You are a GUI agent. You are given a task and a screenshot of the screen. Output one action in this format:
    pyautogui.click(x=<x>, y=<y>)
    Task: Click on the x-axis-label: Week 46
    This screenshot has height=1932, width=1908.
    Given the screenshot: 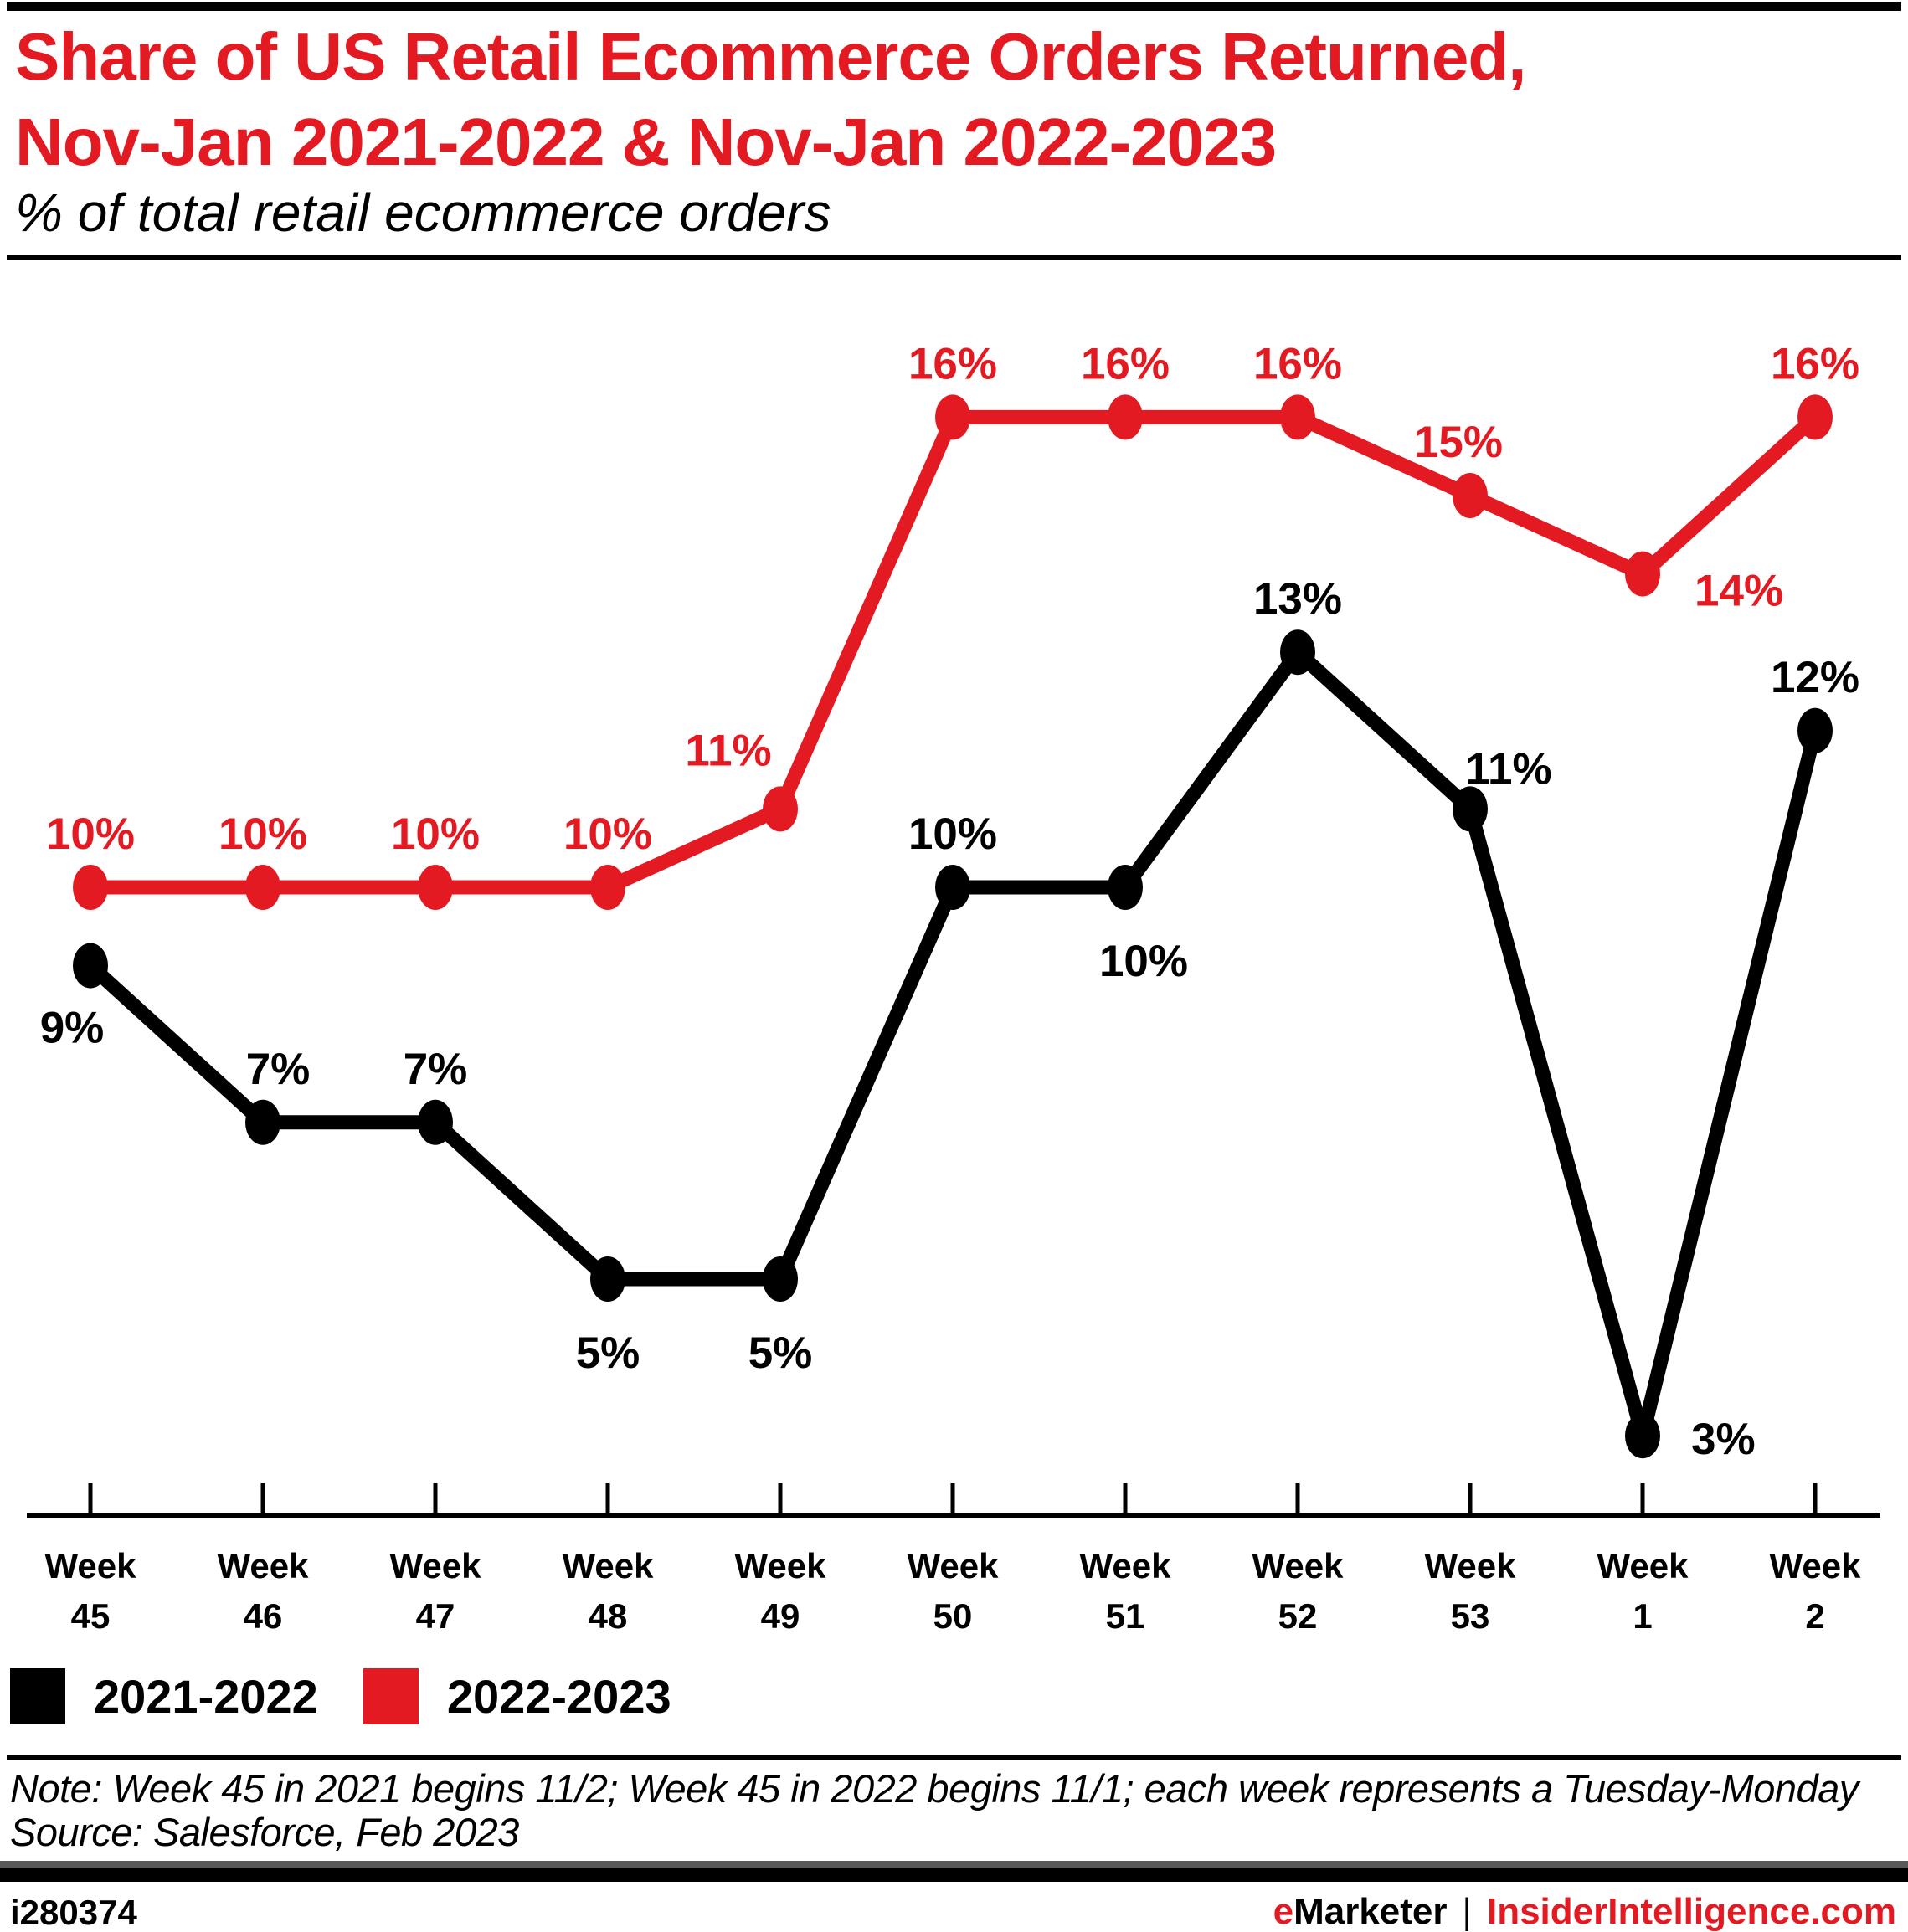 What is the action you would take?
    pyautogui.click(x=264, y=1591)
    